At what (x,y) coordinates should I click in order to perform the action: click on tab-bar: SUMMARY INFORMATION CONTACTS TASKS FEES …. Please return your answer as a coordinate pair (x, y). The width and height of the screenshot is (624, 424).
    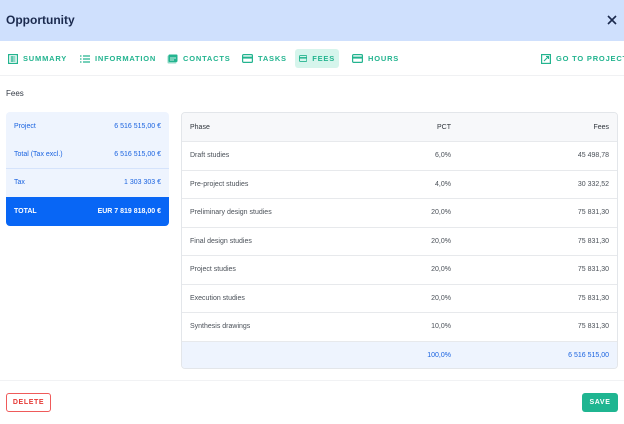
    Looking at the image, I should click on (312, 58).